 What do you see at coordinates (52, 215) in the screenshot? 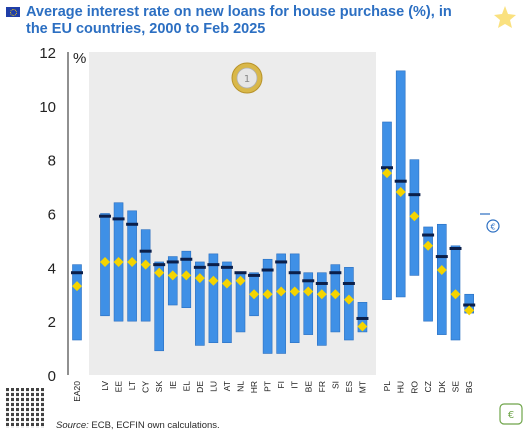
I see `y-tick-label: 6` at bounding box center [52, 215].